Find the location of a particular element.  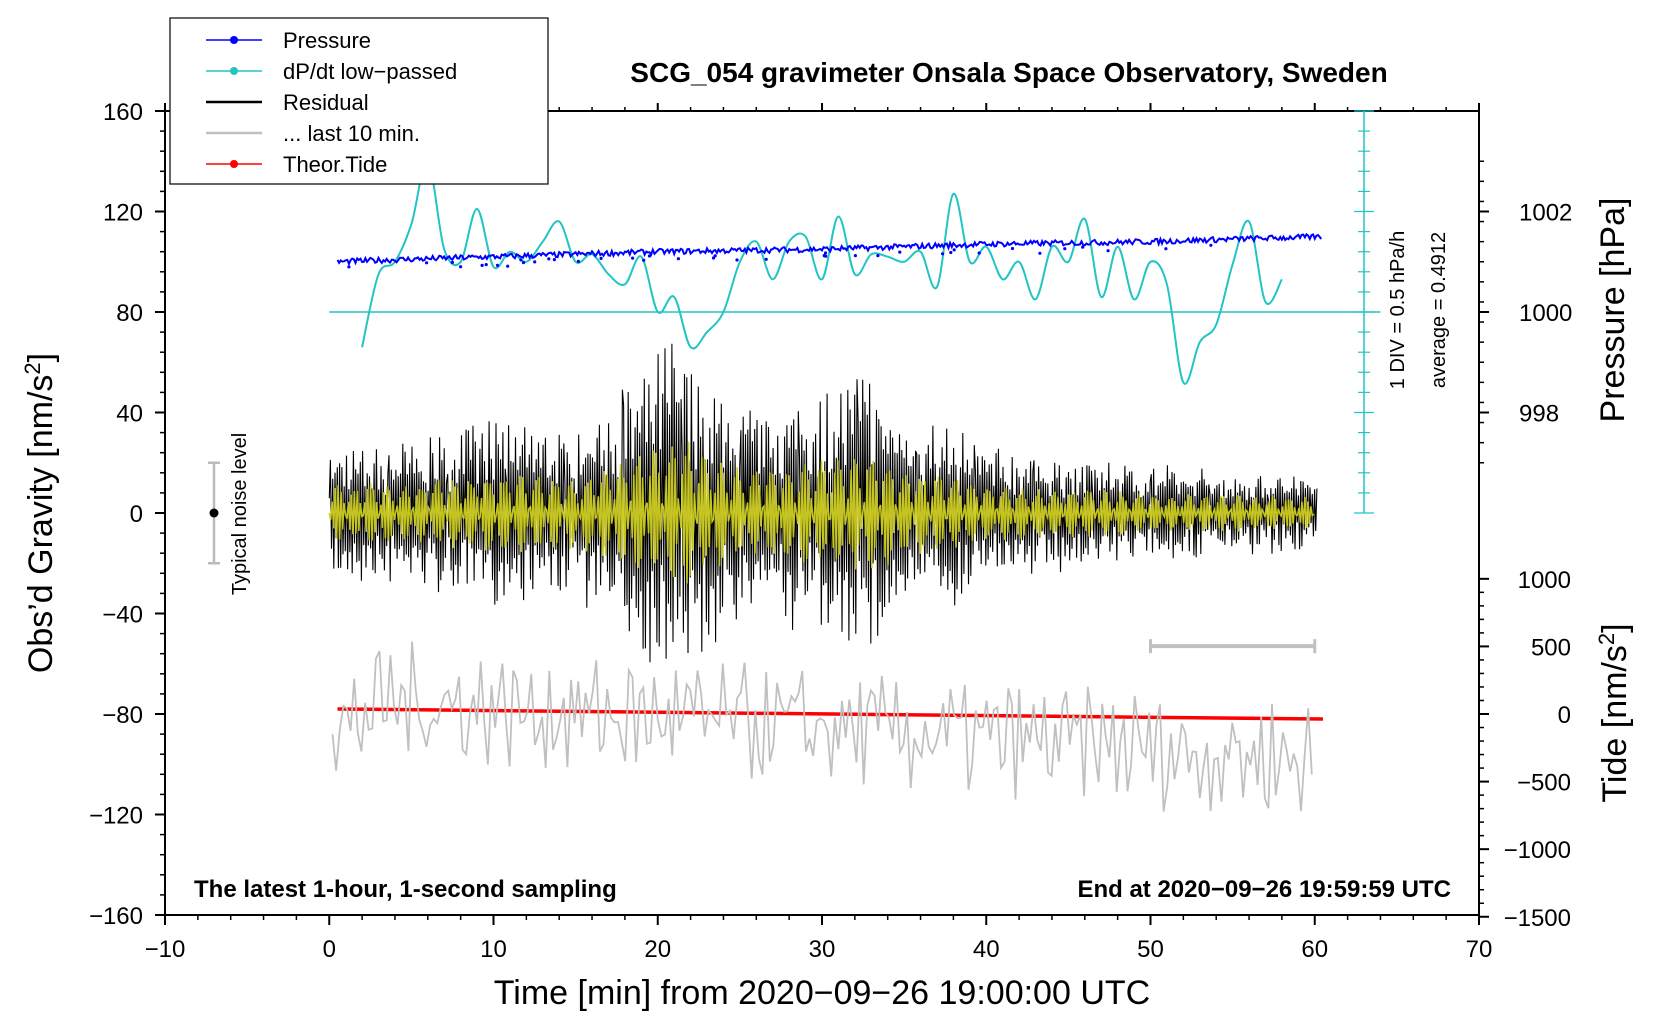

tide-series is located at coordinates (830, 714).